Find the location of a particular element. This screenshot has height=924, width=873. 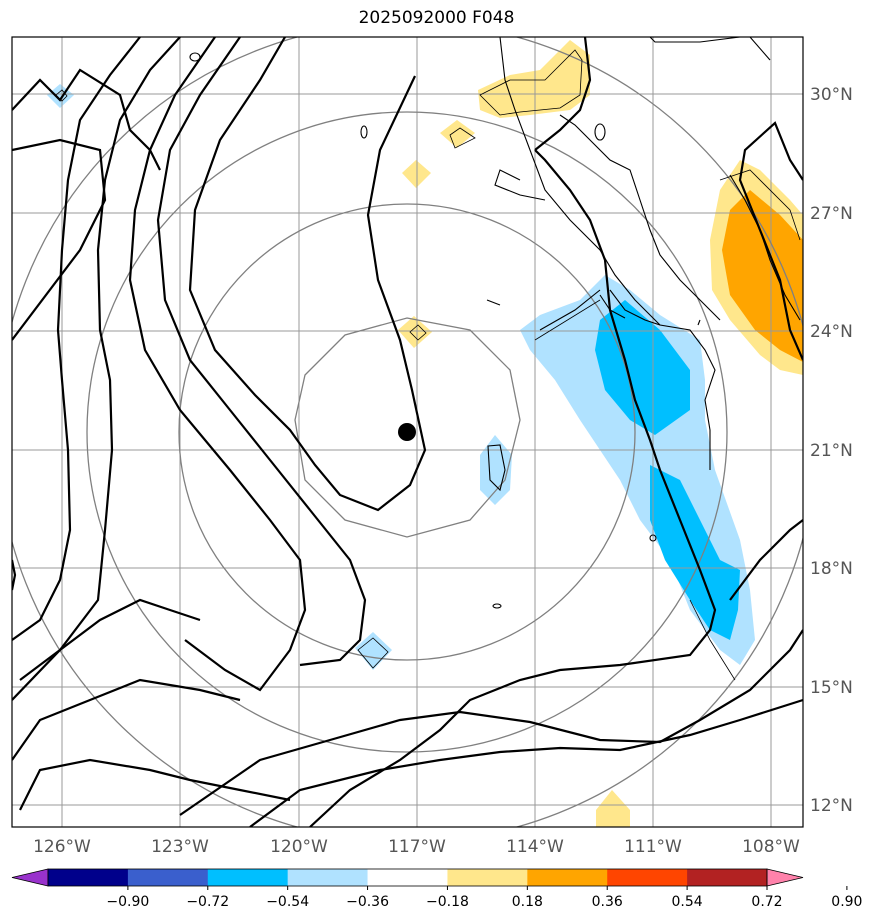

lon-label: 117°W is located at coordinates (417, 847).